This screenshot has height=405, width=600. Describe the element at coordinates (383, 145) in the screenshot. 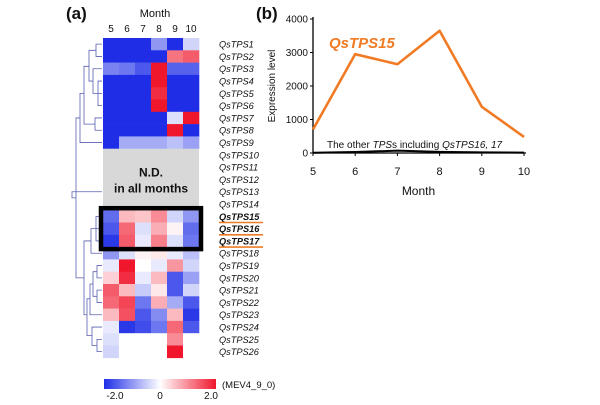

I see `other-ital: TPS` at that location.